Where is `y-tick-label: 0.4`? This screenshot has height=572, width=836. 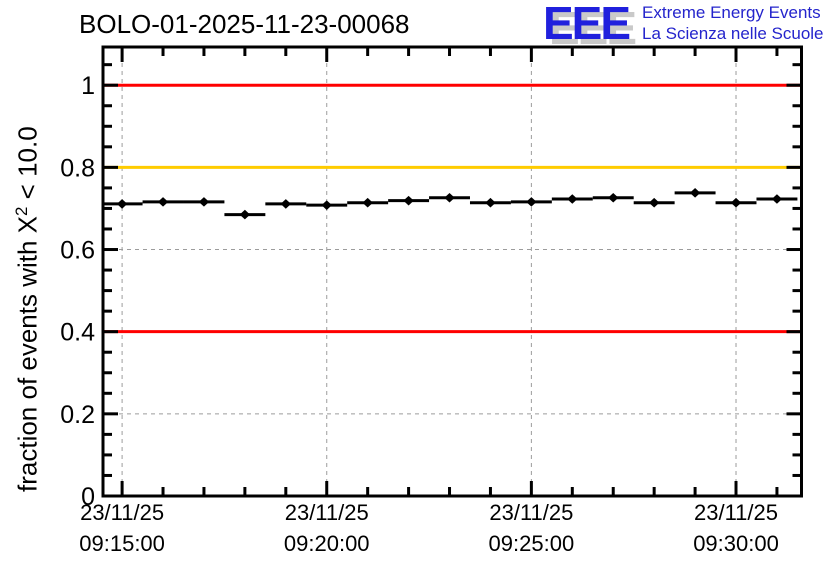
y-tick-label: 0.4 is located at coordinates (77, 333).